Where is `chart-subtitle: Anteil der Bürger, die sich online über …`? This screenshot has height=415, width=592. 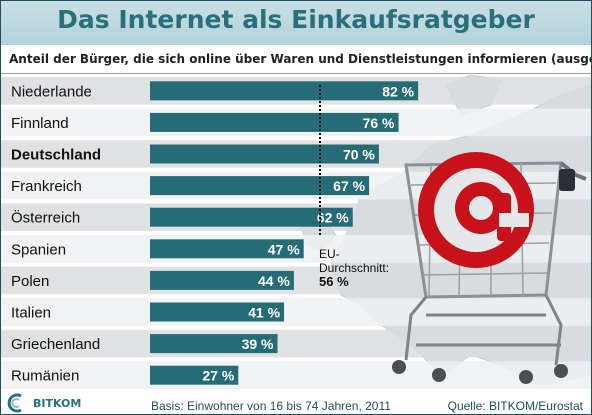
chart-subtitle: Anteil der Bürger, die sich online über … is located at coordinates (300, 59).